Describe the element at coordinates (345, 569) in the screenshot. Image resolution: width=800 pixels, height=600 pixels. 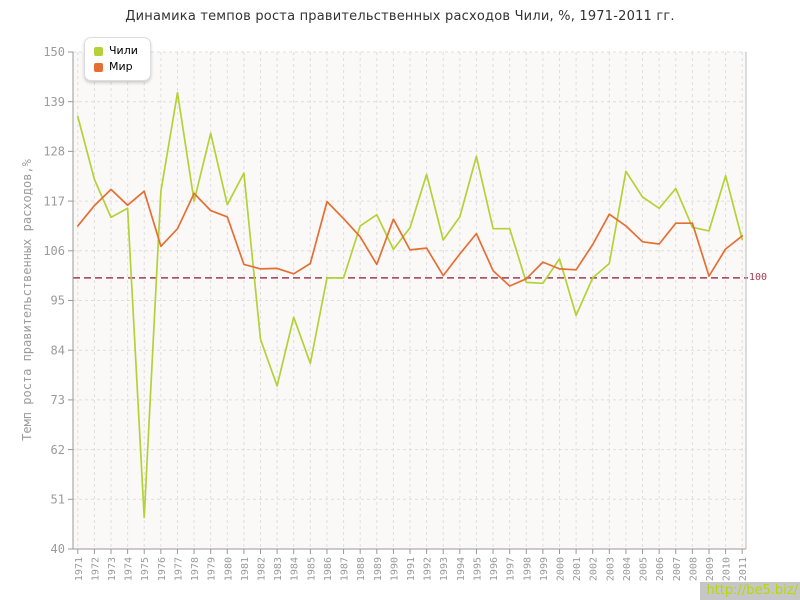
I see `x-tick-label: 1987` at that location.